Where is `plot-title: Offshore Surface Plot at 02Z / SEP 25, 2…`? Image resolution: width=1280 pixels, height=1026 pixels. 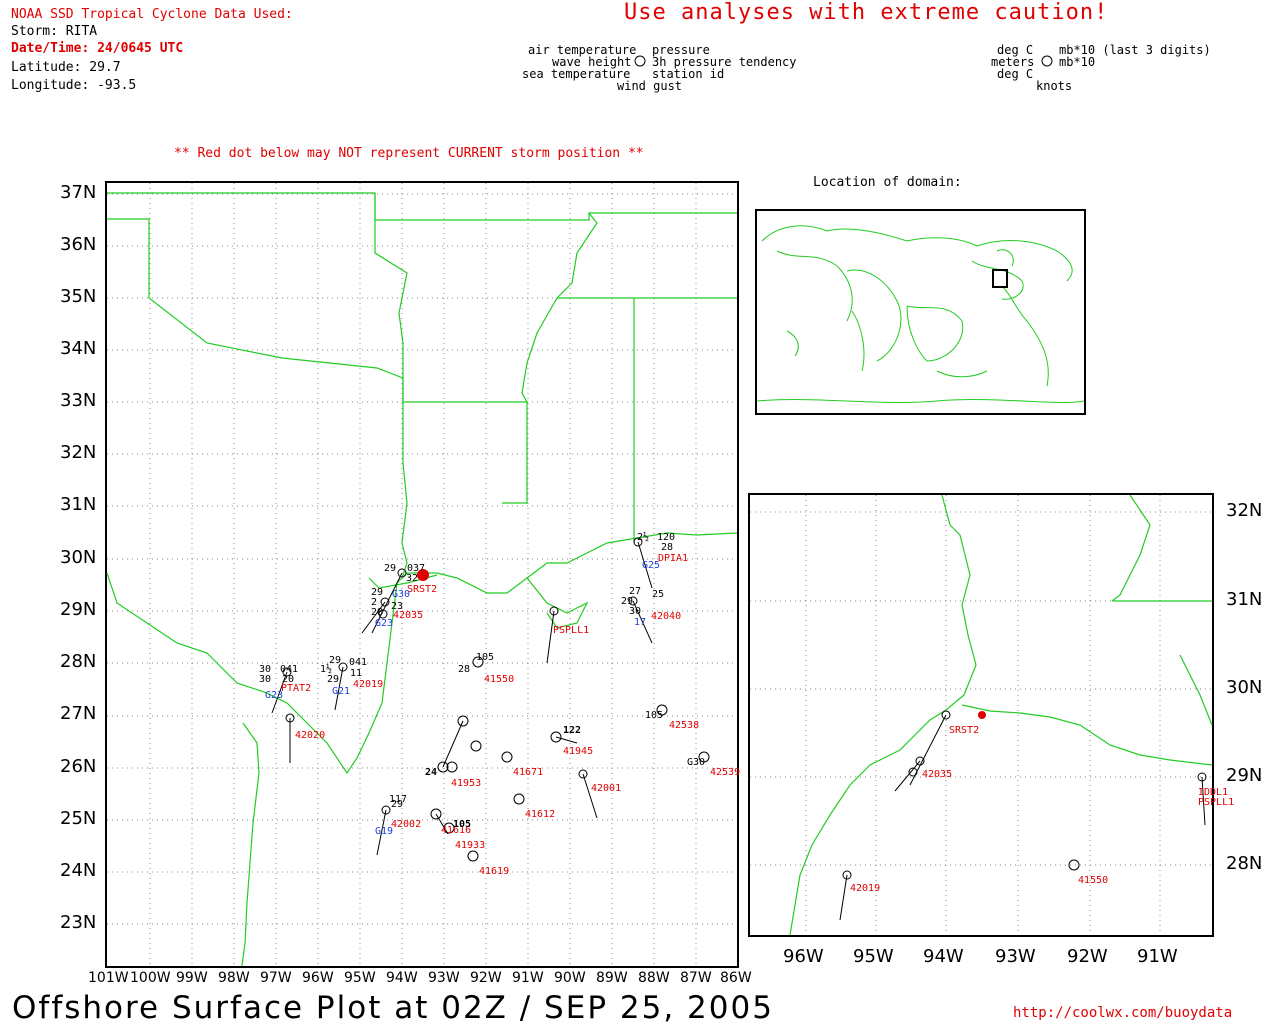 plot-title: Offshore Surface Plot at 02Z / SEP 25, 2… is located at coordinates (393, 1008).